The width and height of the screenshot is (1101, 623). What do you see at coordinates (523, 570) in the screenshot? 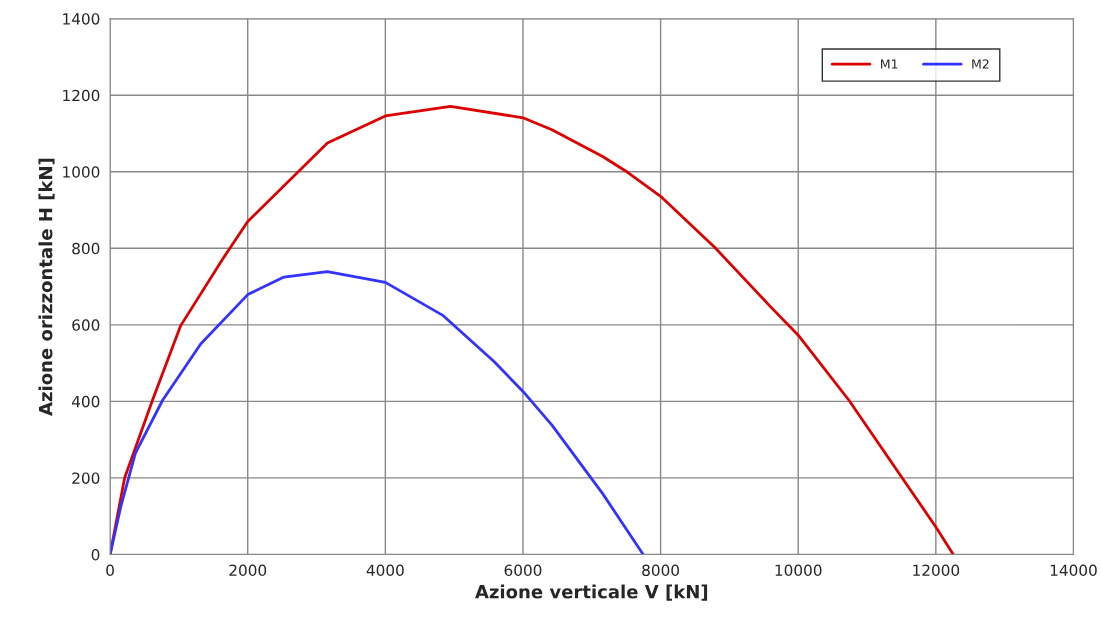
I see `x-tick-label: 6000` at bounding box center [523, 570].